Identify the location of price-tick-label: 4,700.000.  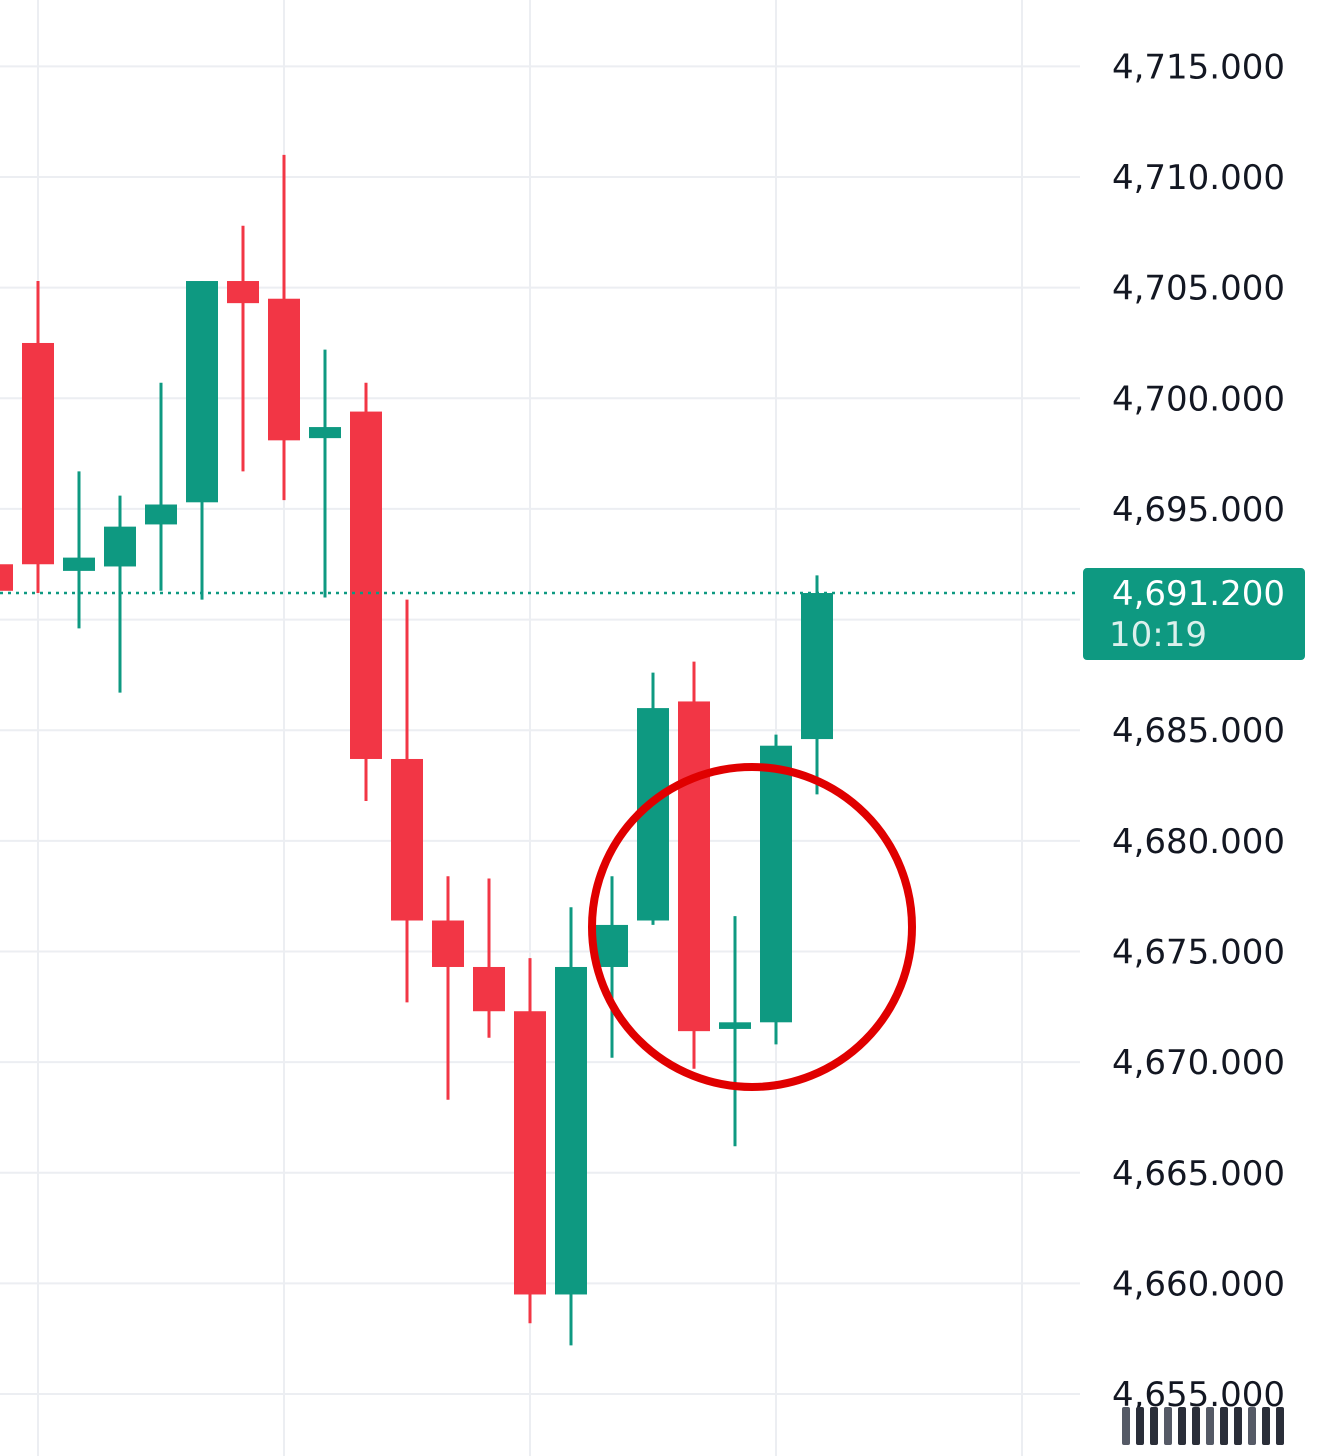
(1198, 399).